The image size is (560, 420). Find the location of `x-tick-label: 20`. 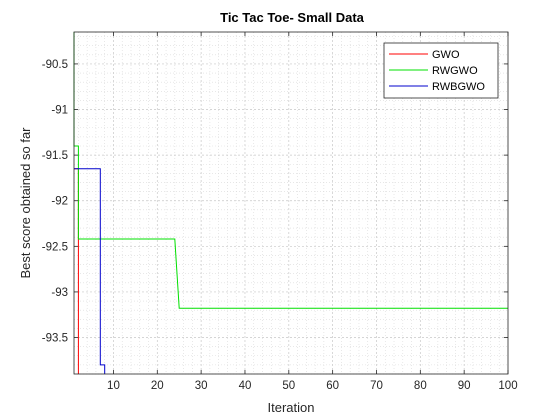

x-tick-label: 20 is located at coordinates (157, 386).